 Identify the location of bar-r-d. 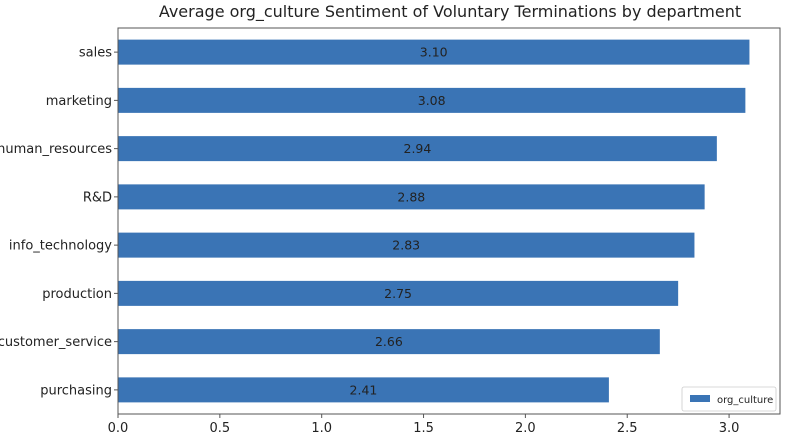
(411, 197).